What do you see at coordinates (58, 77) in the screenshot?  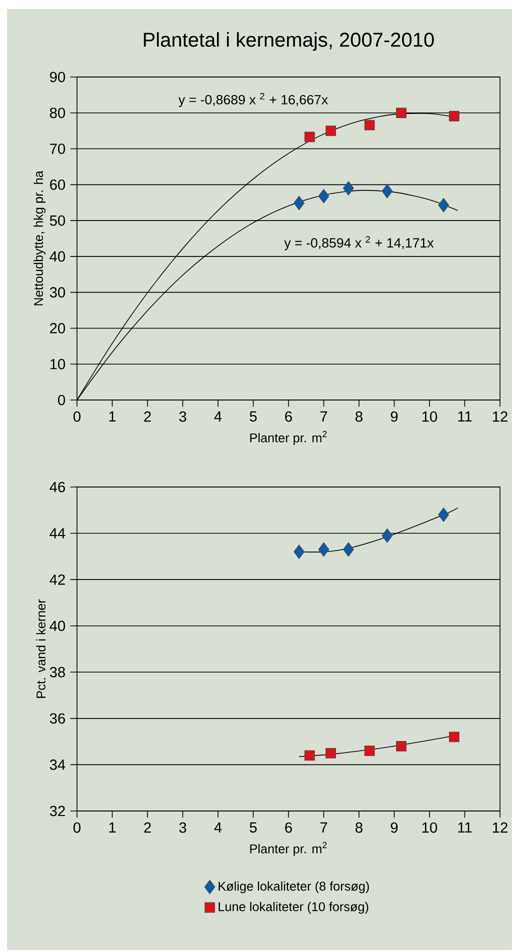 I see `y-tick-label: 90` at bounding box center [58, 77].